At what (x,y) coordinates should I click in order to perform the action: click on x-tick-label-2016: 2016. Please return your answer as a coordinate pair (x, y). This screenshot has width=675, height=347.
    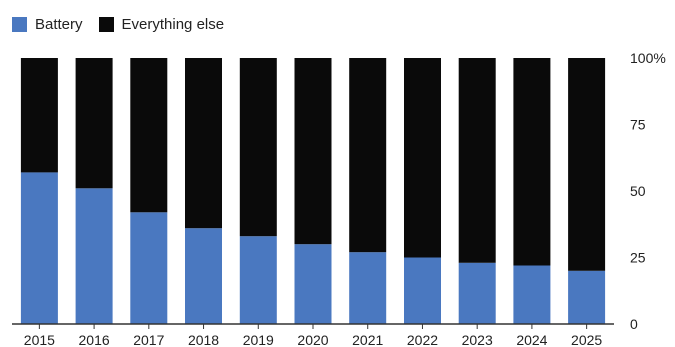
    Looking at the image, I should click on (94, 339).